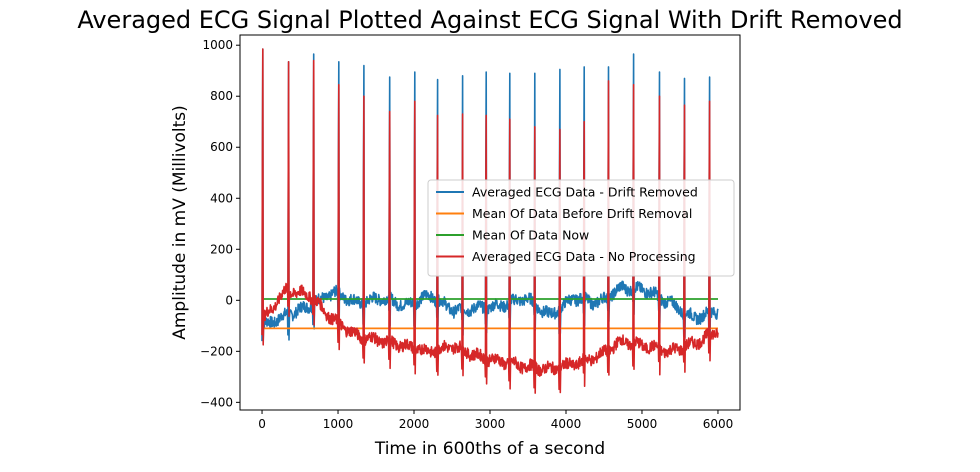 The image size is (980, 472). What do you see at coordinates (221, 147) in the screenshot?
I see `y-tick-label: 600` at bounding box center [221, 147].